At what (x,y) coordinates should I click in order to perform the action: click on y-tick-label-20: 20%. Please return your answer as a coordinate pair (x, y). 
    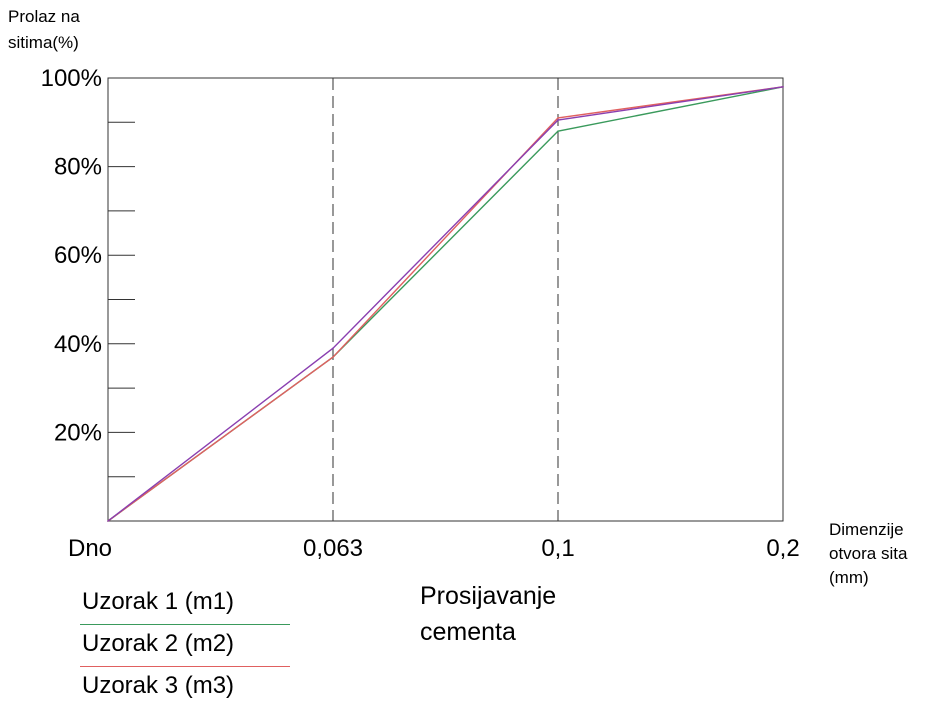
    Looking at the image, I should click on (78, 432).